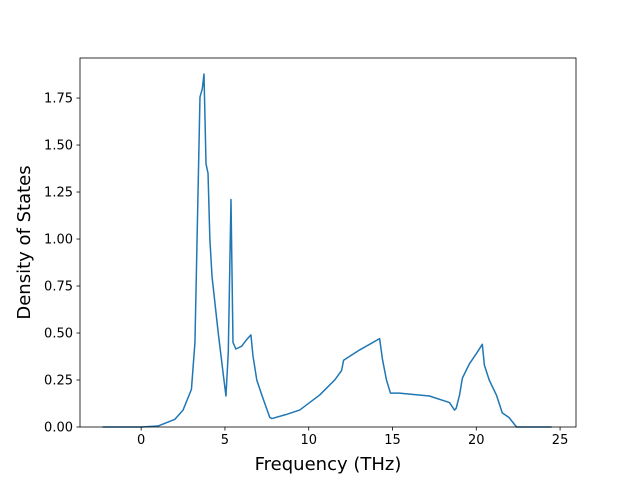  Describe the element at coordinates (560, 440) in the screenshot. I see `x-tick-label: 25` at that location.